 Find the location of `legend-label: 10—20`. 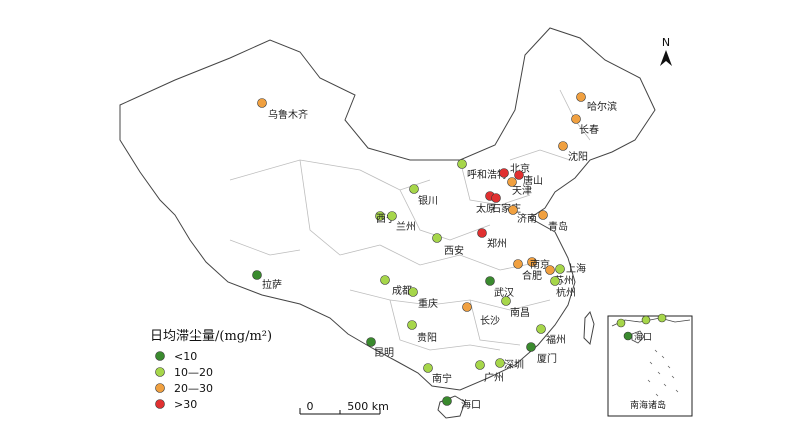

legend-label: 10—20 is located at coordinates (193, 372).